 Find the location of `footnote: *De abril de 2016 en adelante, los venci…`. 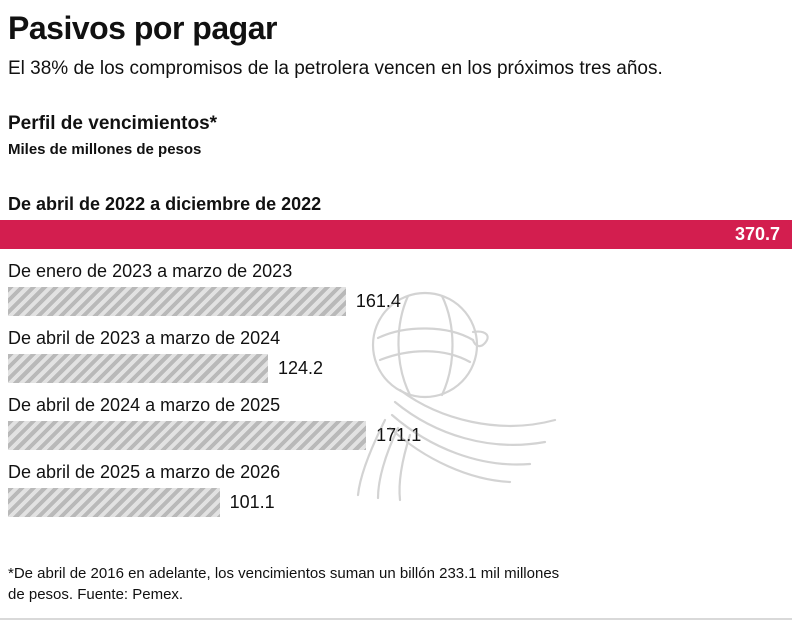

footnote: *De abril de 2016 en adelante, los venci… is located at coordinates (284, 584).